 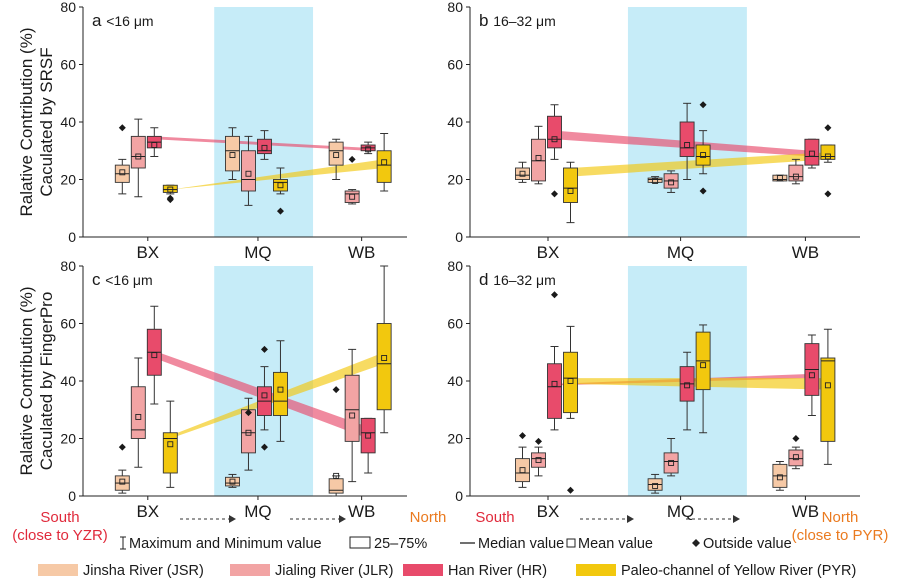 I want to click on series-legend-item-JLR: Jialing River (JLR), so click(x=311, y=571).